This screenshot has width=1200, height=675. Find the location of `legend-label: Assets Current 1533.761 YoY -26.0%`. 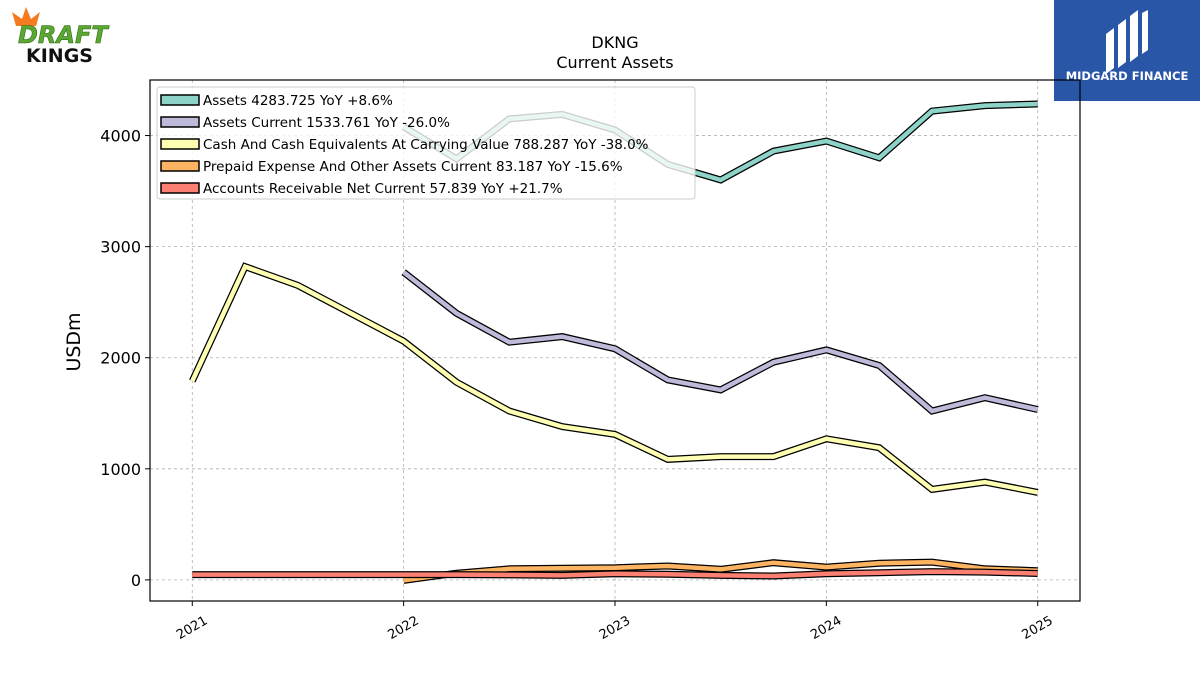

legend-label: Assets Current 1533.761 YoY -26.0% is located at coordinates (326, 123).